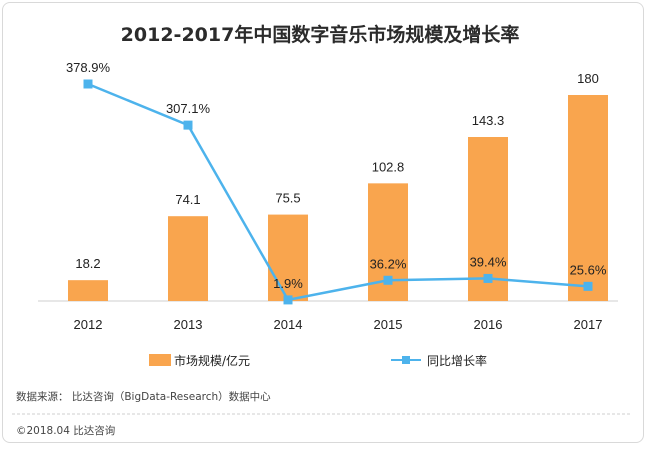  Describe the element at coordinates (488, 219) in the screenshot. I see `bar-2016` at that location.